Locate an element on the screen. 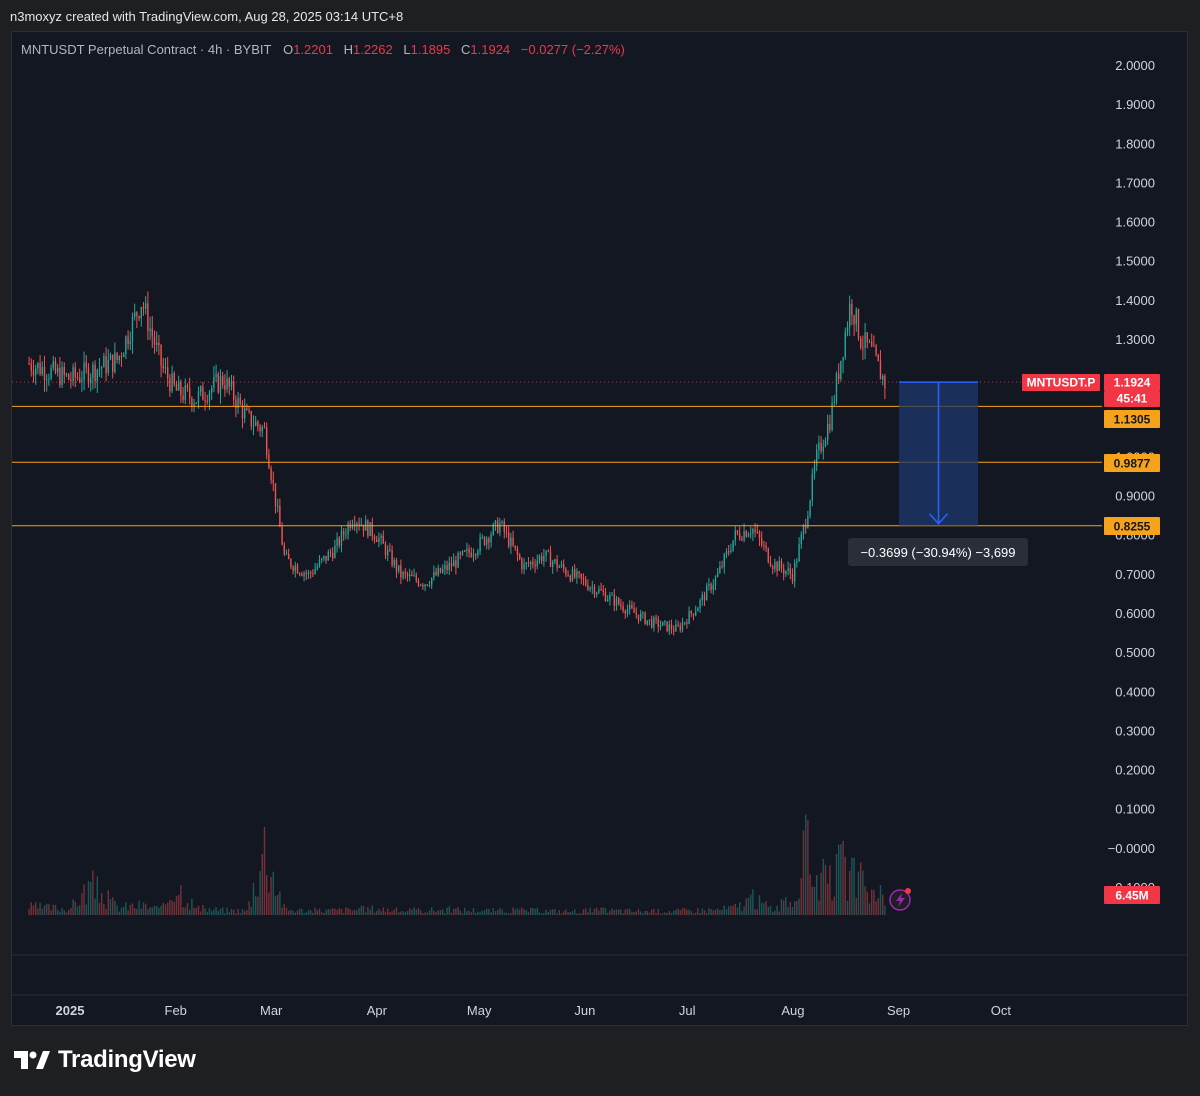 The width and height of the screenshot is (1200, 1096). symbol-title: MNTUSDT Perpetual Contract · 4h · BYBIT is located at coordinates (146, 49).